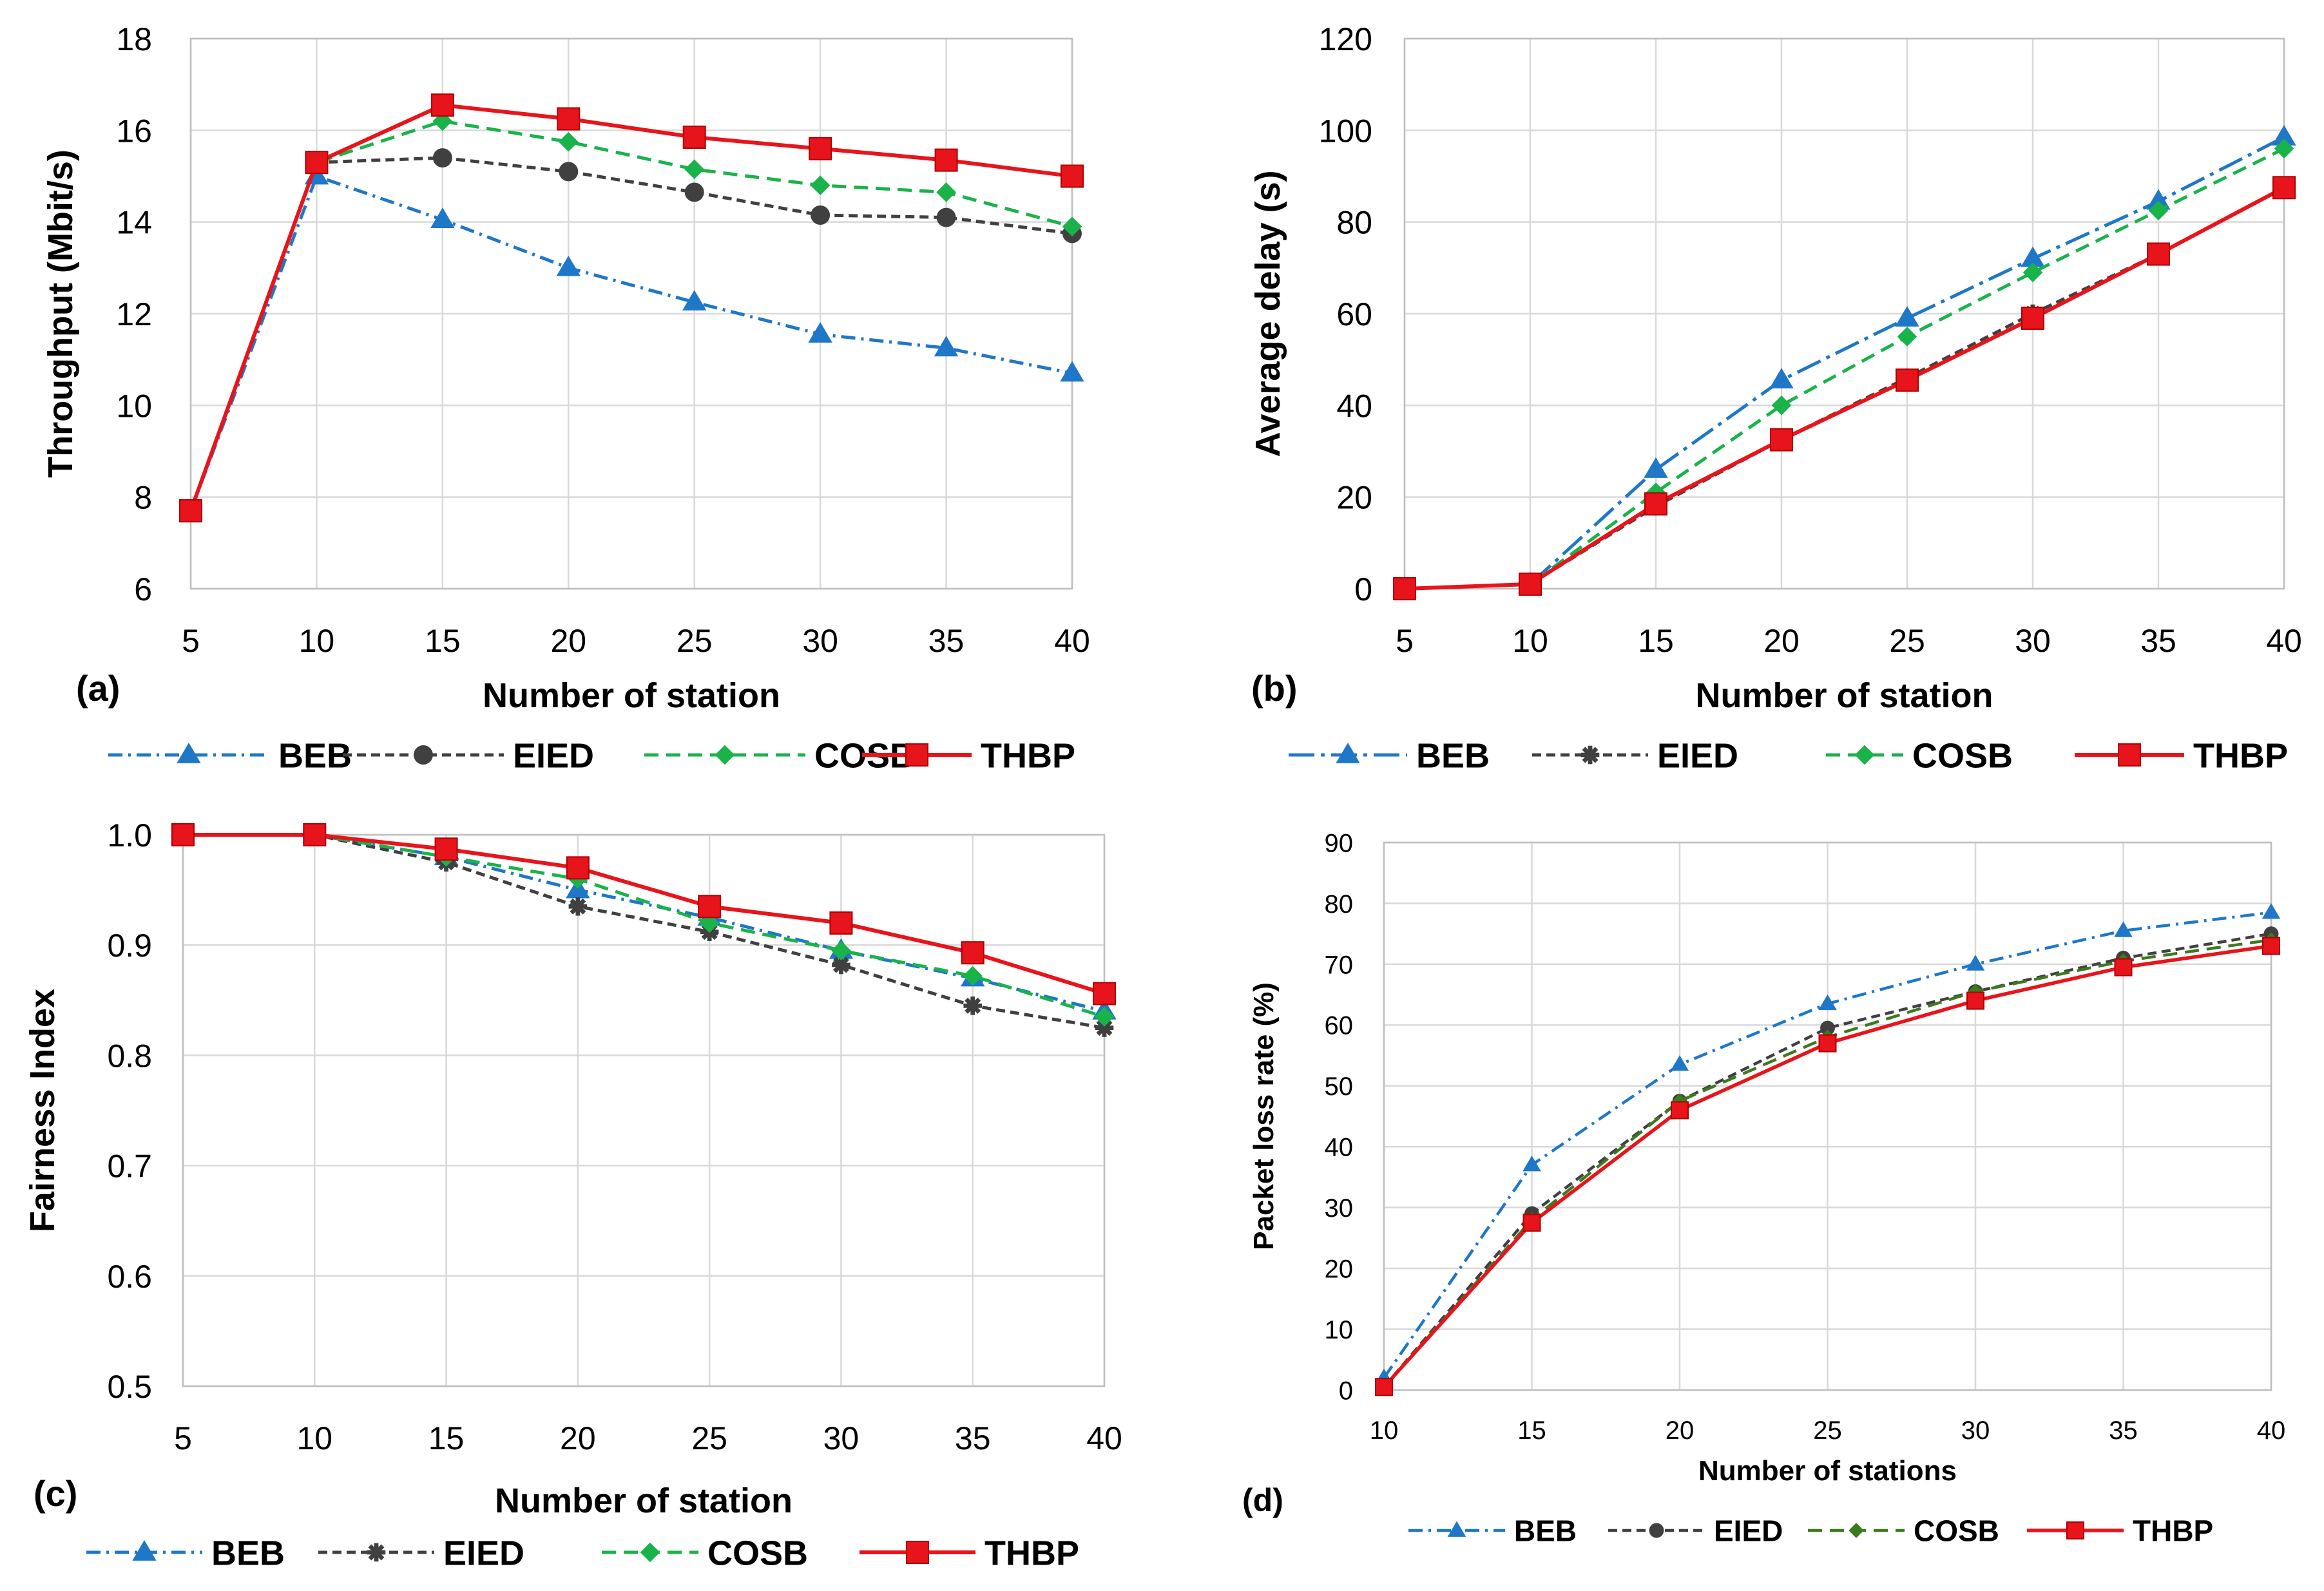 The height and width of the screenshot is (1591, 2324). Describe the element at coordinates (2158, 641) in the screenshot. I see `x-tick-label: 35` at that location.